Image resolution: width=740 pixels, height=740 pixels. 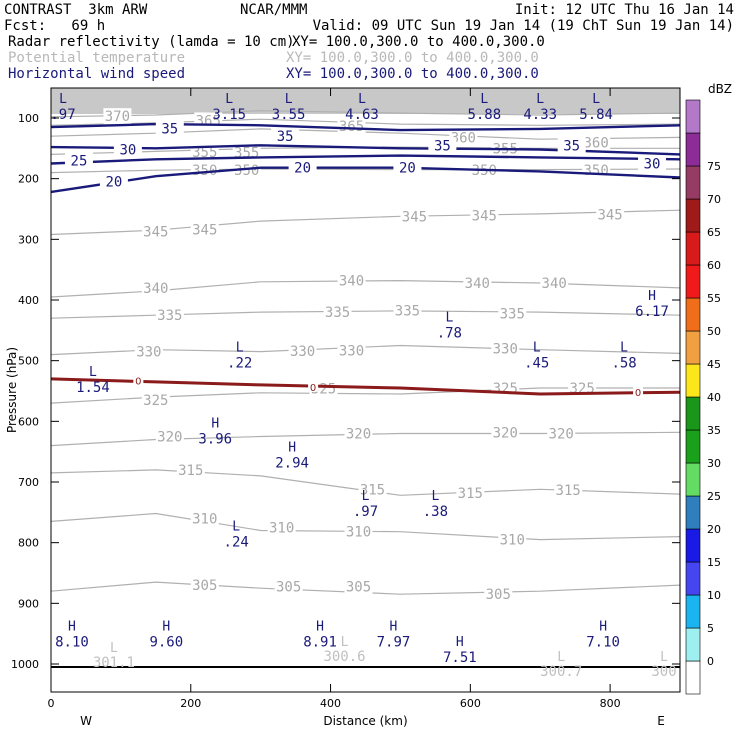 What do you see at coordinates (714, 463) in the screenshot?
I see `colorbar-label: 30` at bounding box center [714, 463].